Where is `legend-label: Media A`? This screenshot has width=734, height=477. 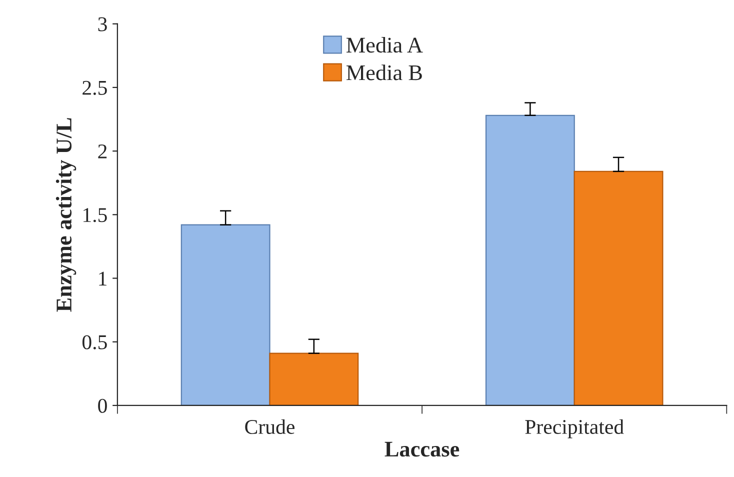 legend-label: Media A is located at coordinates (384, 45).